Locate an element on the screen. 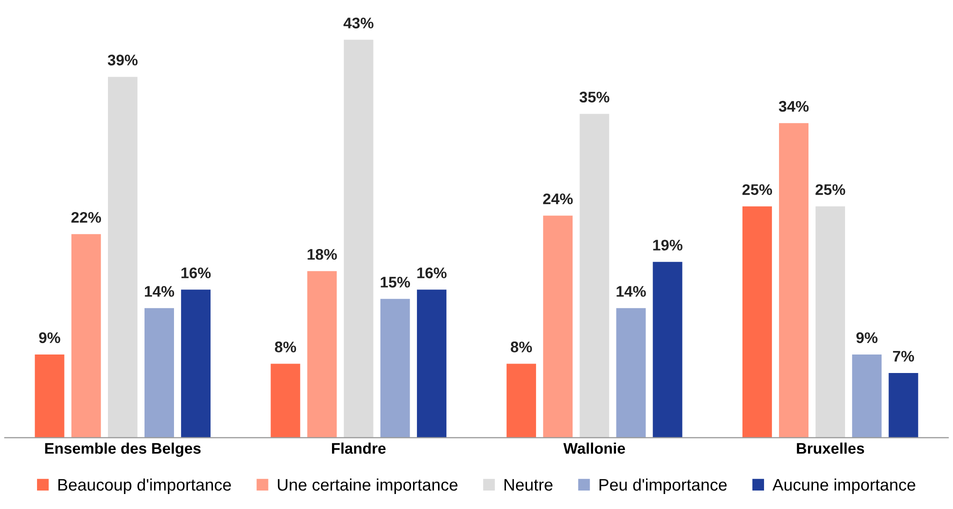  data-label: 18% is located at coordinates (322, 254).